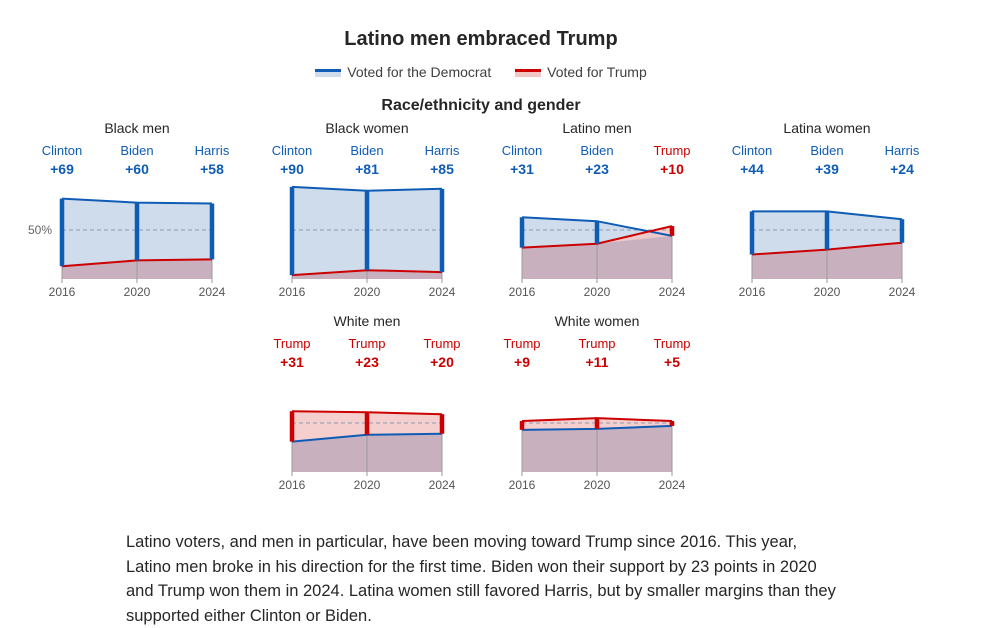 Image resolution: width=998 pixels, height=628 pixels. I want to click on margin-label: +5, so click(672, 362).